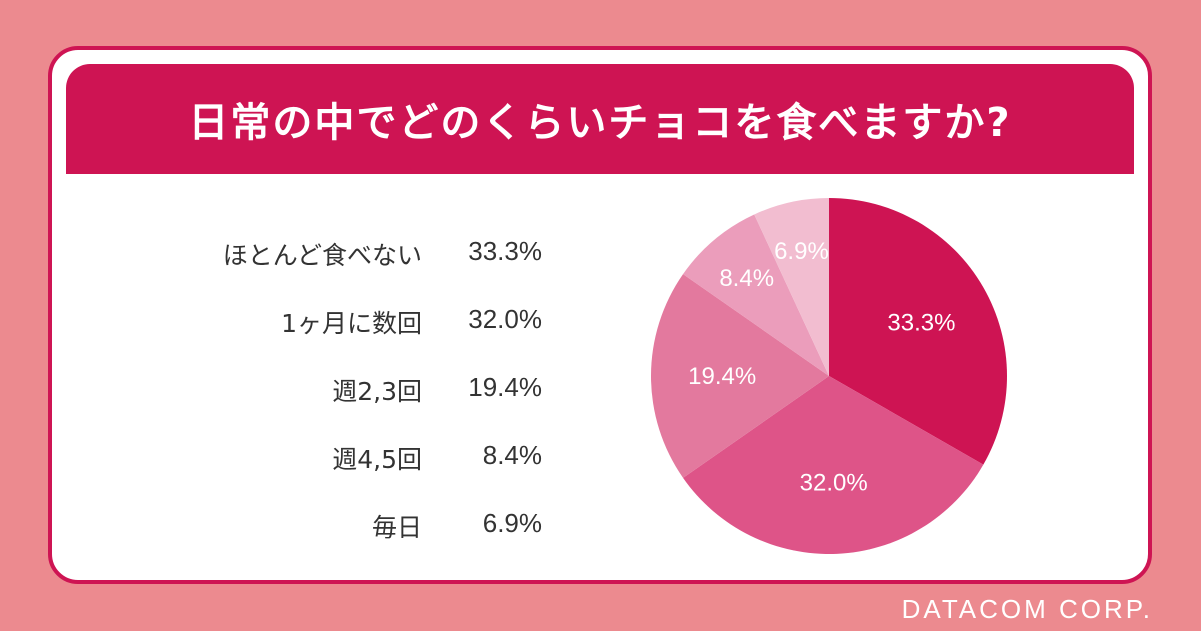 This screenshot has height=631, width=1201. I want to click on legend-label: 週4,5回, so click(377, 459).